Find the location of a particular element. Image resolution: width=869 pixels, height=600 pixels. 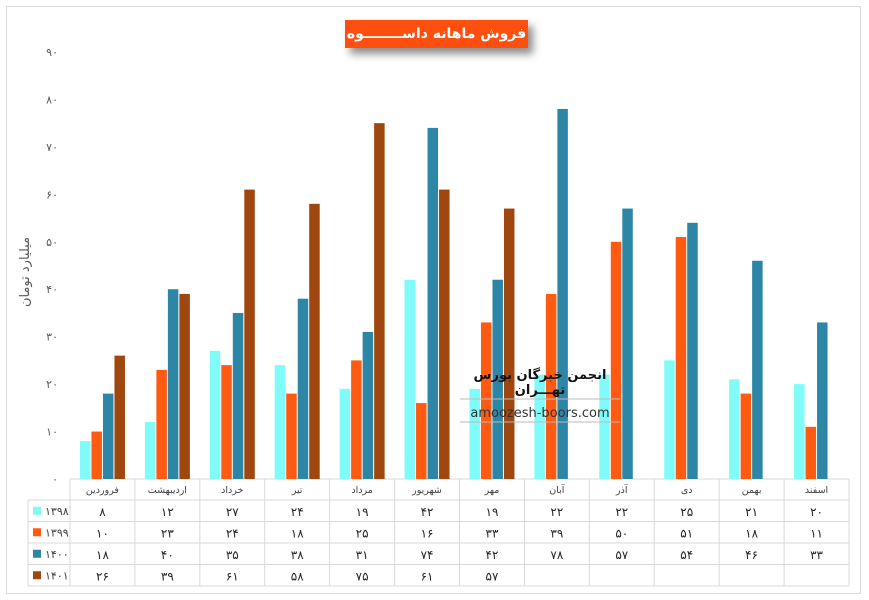

legend-label: ۱۴۰۱ is located at coordinates (57, 575).